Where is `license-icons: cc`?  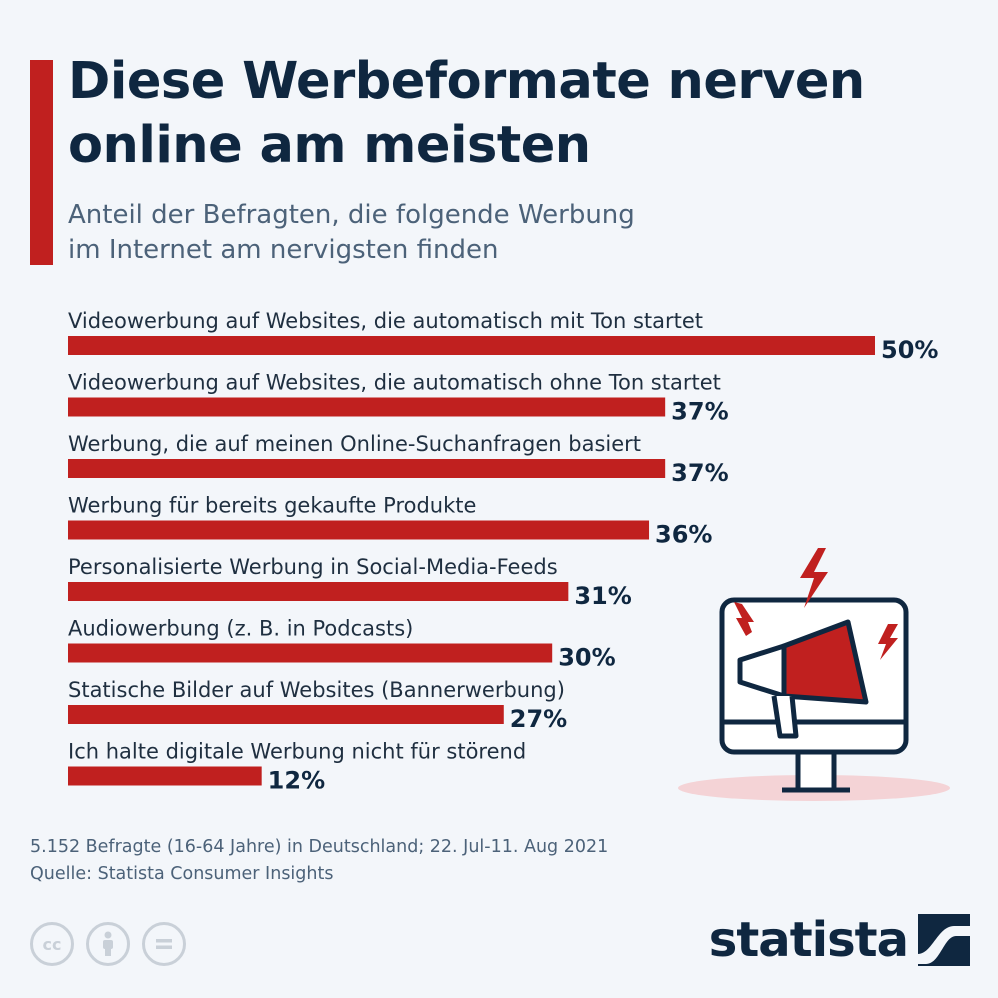
license-icons: cc is located at coordinates (108, 946).